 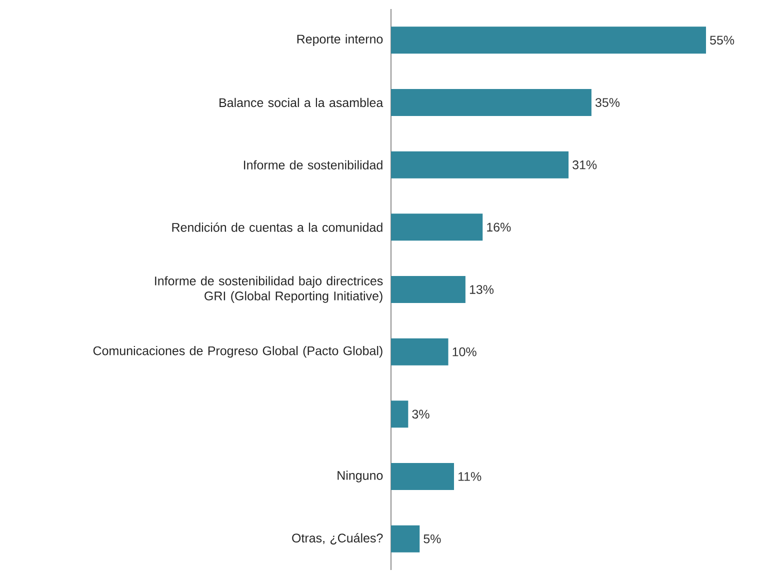 What do you see at coordinates (722, 40) in the screenshot?
I see `data-label: 55%` at bounding box center [722, 40].